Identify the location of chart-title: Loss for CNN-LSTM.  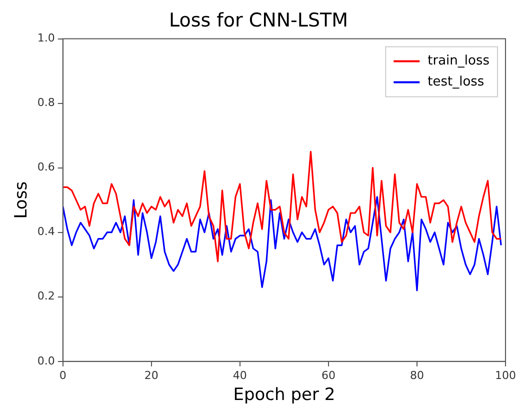
(258, 20).